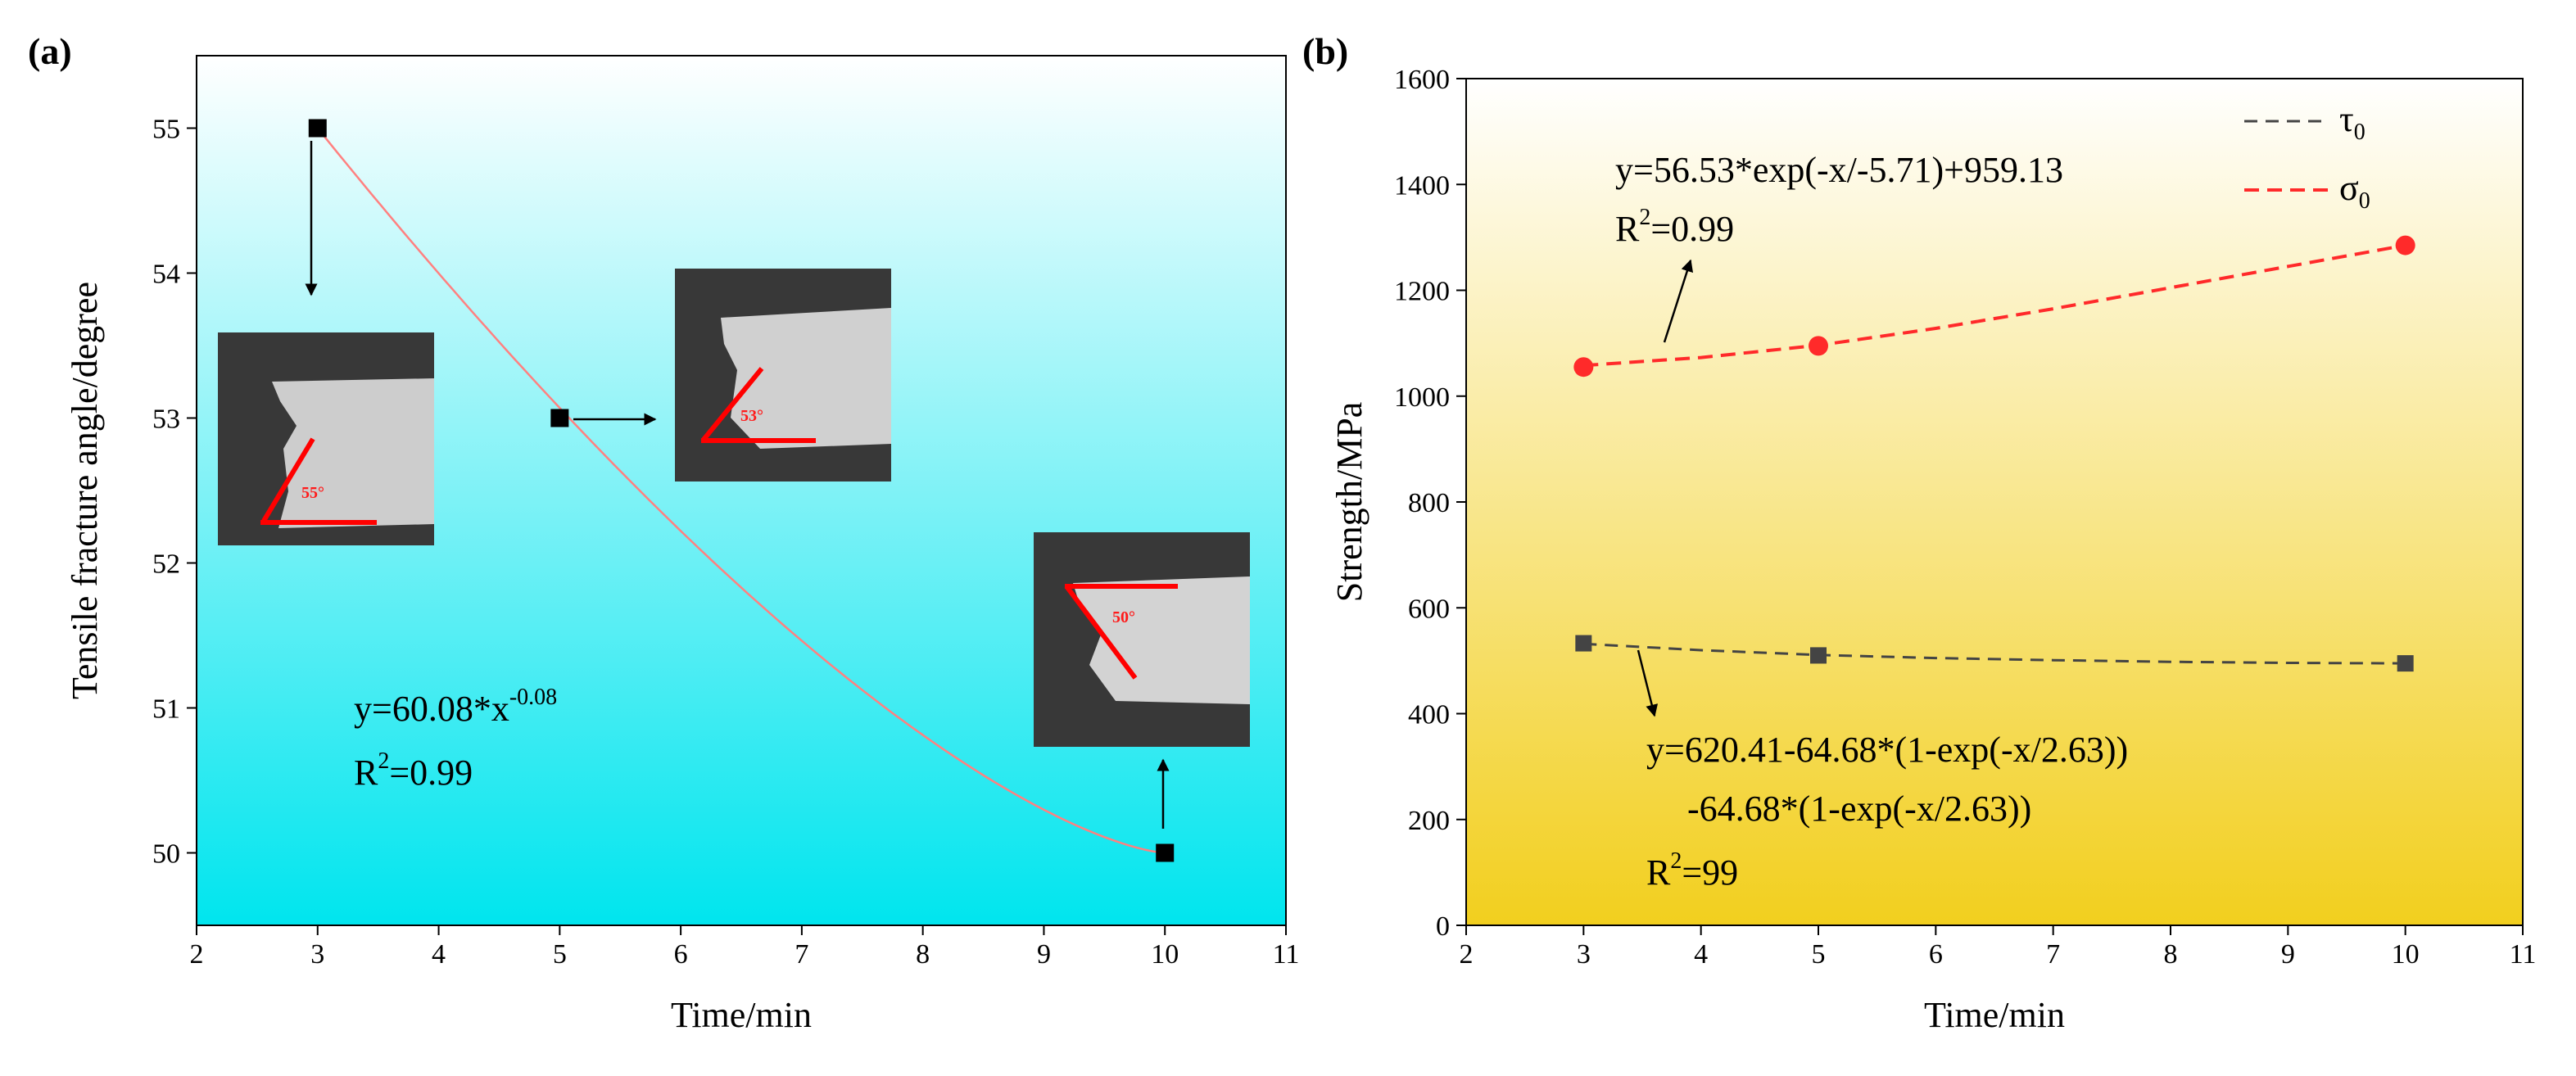 The image size is (2576, 1076). What do you see at coordinates (1710, 872) in the screenshot?
I see `tau-r2-rest: =99` at bounding box center [1710, 872].